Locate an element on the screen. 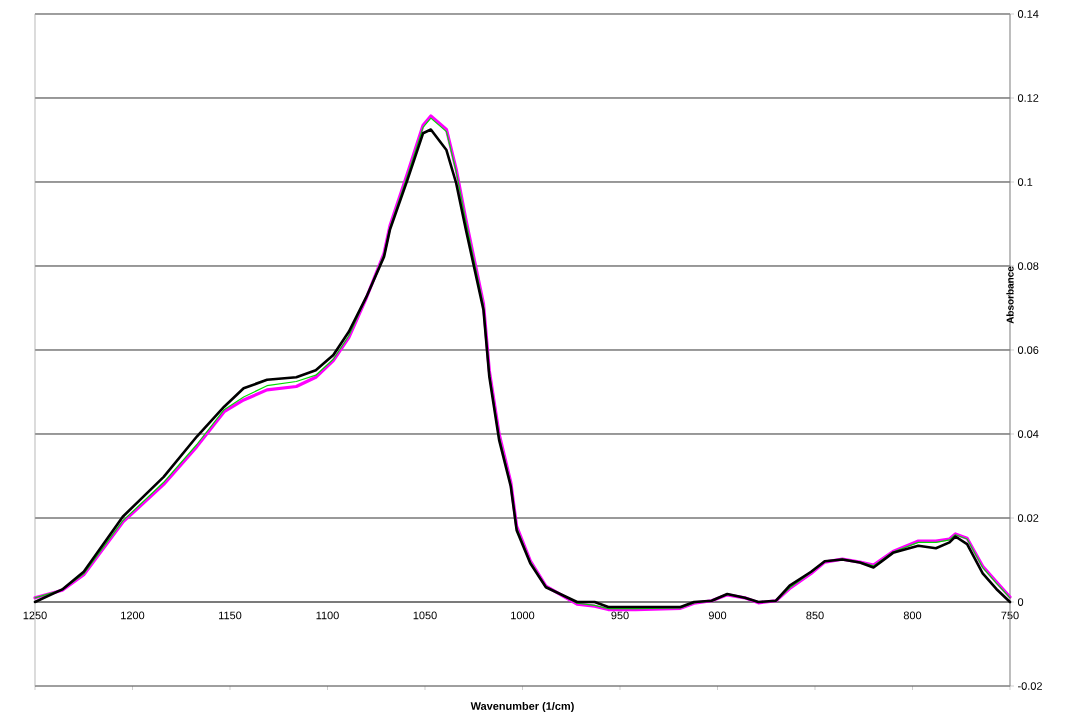 The width and height of the screenshot is (1077, 722). x-tick-label: 850 is located at coordinates (815, 615).